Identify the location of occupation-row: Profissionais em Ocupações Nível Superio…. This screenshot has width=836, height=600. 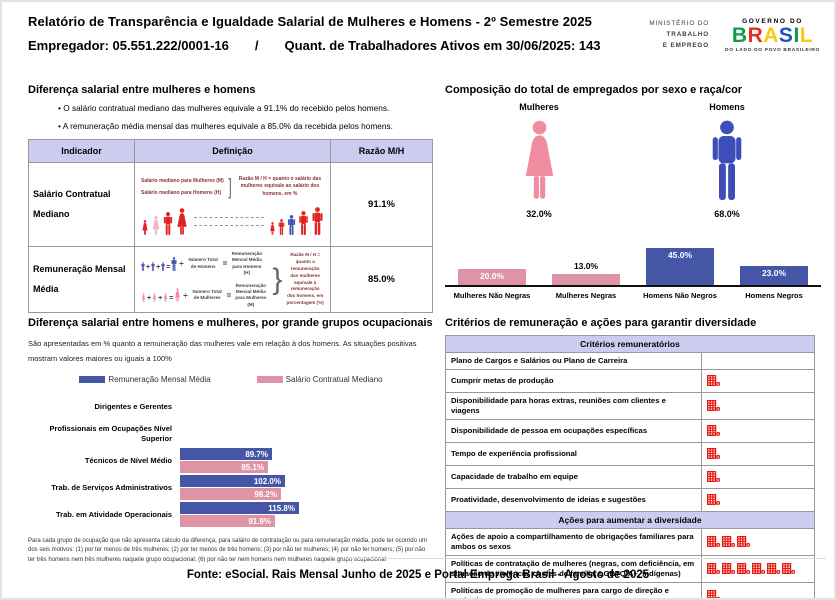
(231, 433).